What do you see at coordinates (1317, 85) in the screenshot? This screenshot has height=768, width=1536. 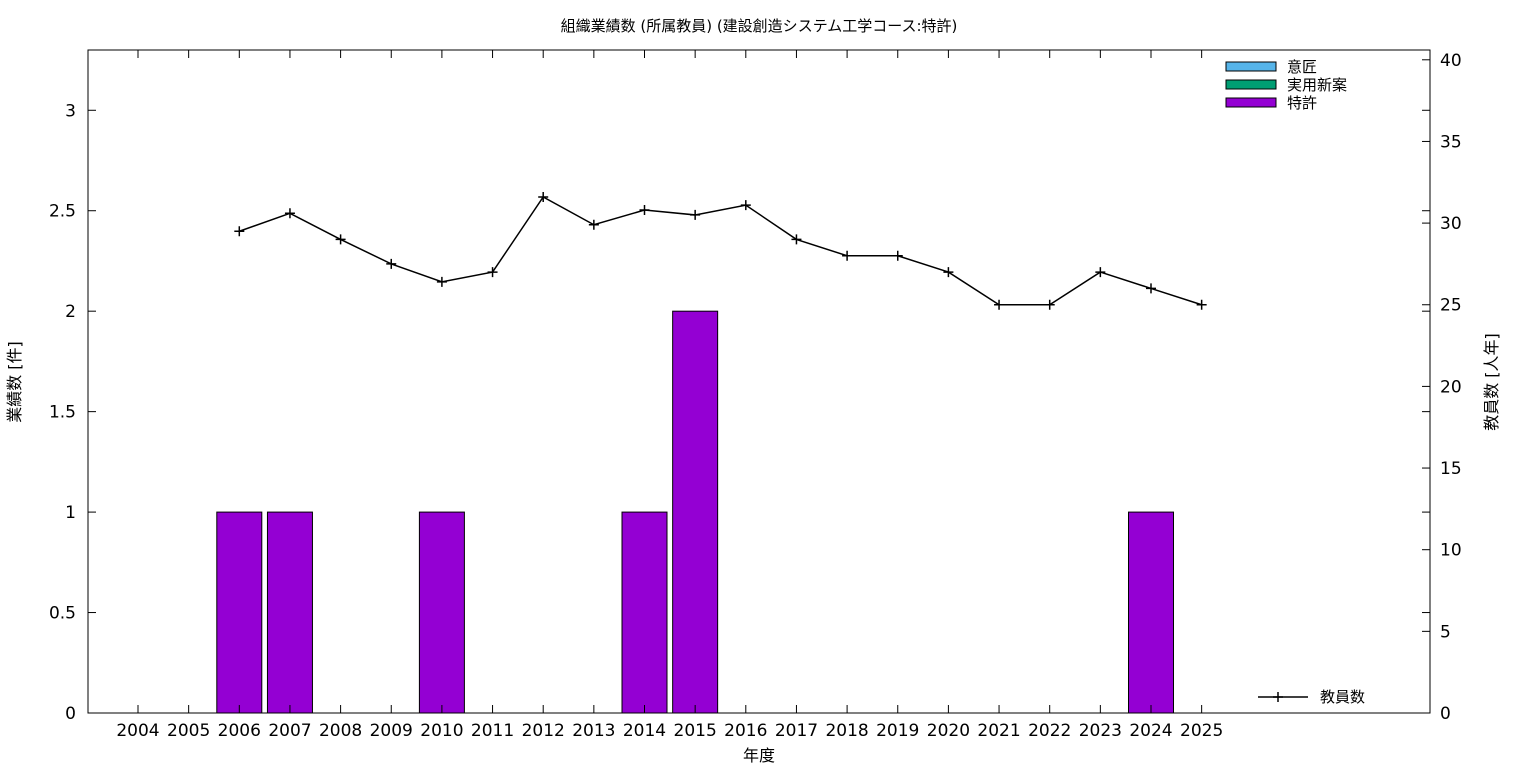 I see `legend-label: 実用新案` at bounding box center [1317, 85].